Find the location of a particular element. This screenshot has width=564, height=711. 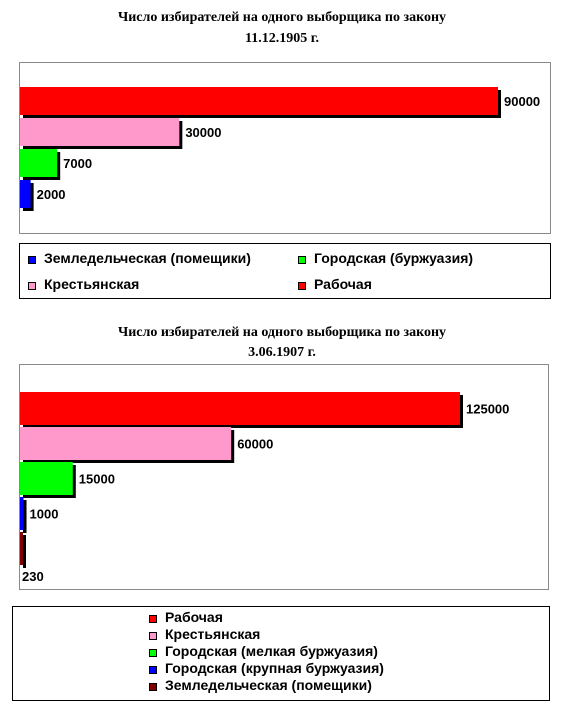

chart1-legend-label-1: Городская (буржуазия) is located at coordinates (394, 258).